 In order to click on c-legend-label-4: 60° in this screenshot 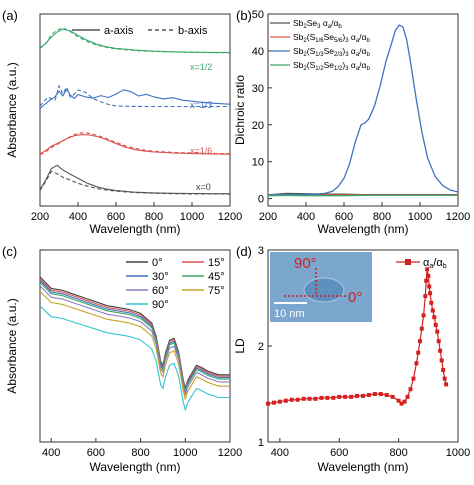, I will do `click(160, 291)`.